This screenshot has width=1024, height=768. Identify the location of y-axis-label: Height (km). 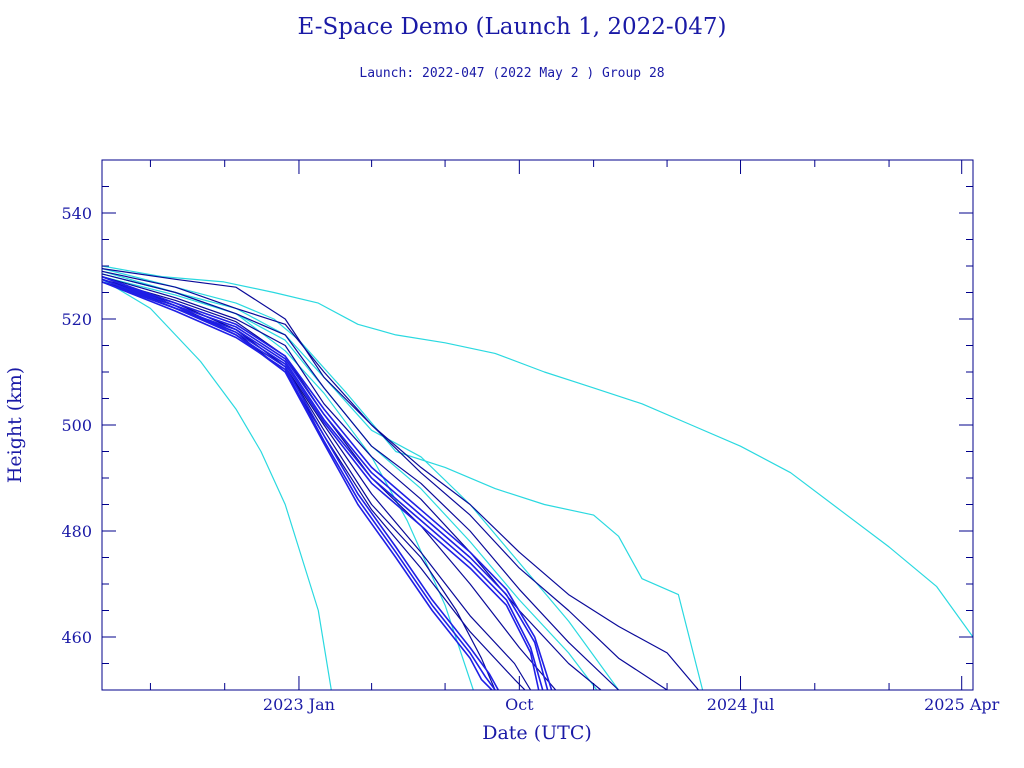
(15, 425).